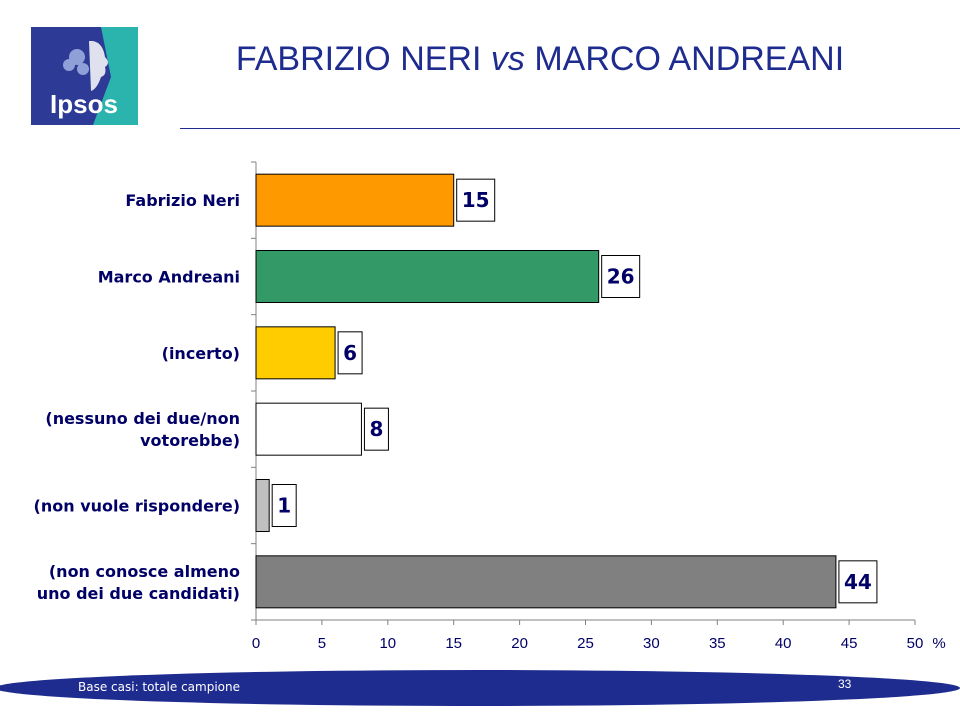  What do you see at coordinates (585, 643) in the screenshot?
I see `x-tick-label: 25` at bounding box center [585, 643].